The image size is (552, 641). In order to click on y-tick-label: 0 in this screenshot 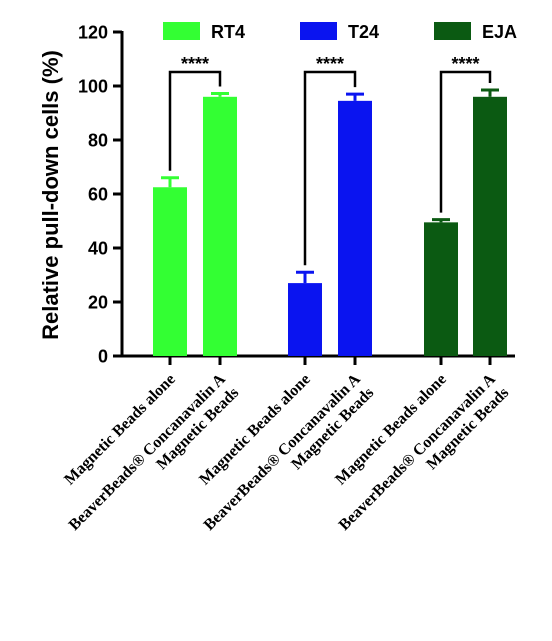, I will do `click(103, 357)`.